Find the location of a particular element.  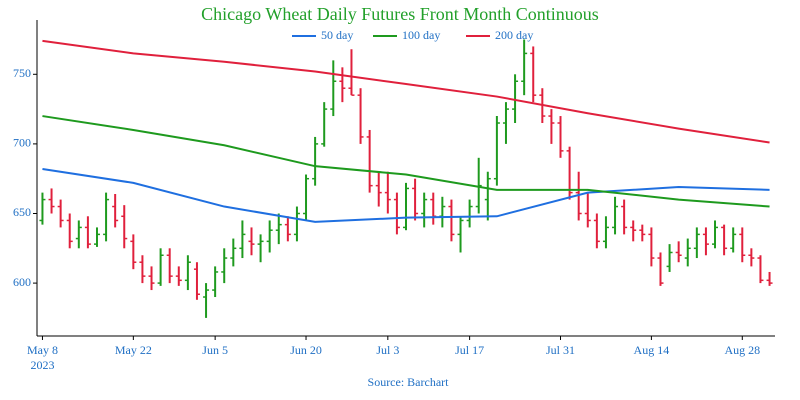

y-tick-label: 750 is located at coordinates (22, 73).